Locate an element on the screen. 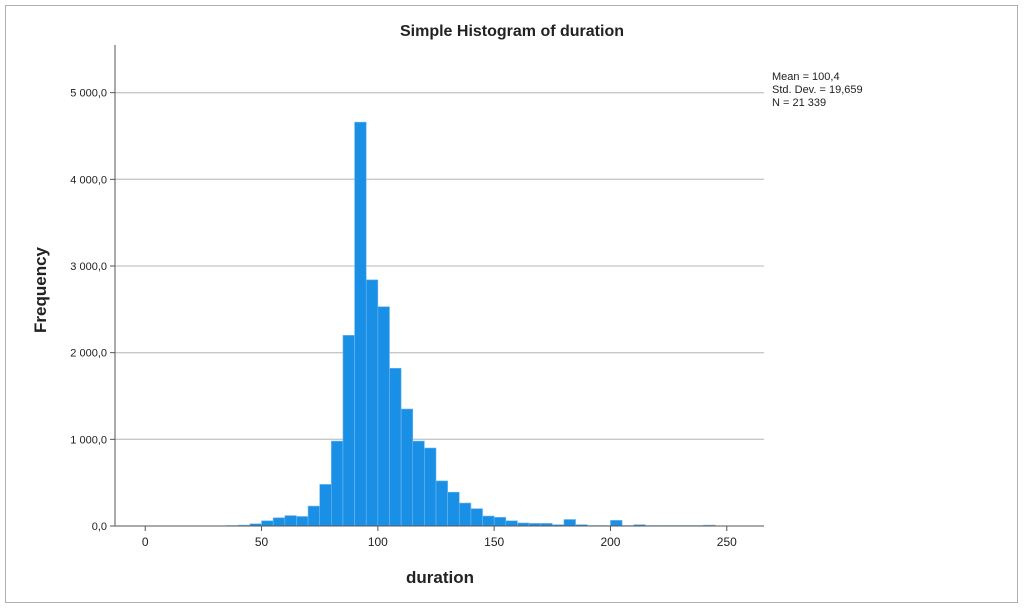  y-tick-label: 4 000,0 is located at coordinates (88, 180).